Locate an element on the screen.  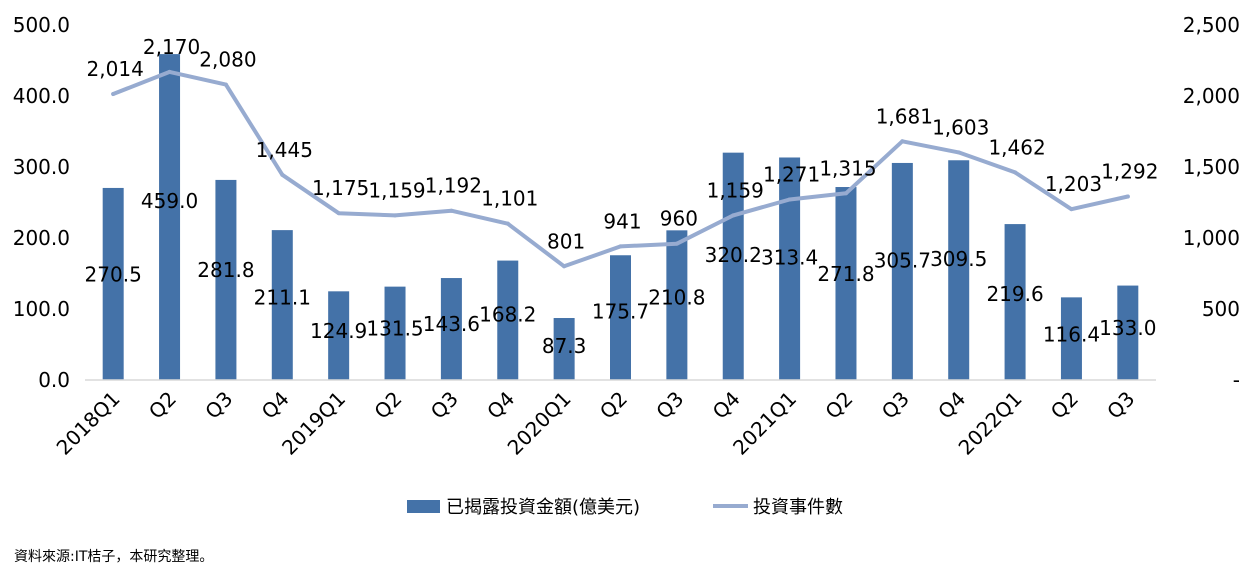
x-axis-tick-label: 2020Q1 is located at coordinates (539, 423).